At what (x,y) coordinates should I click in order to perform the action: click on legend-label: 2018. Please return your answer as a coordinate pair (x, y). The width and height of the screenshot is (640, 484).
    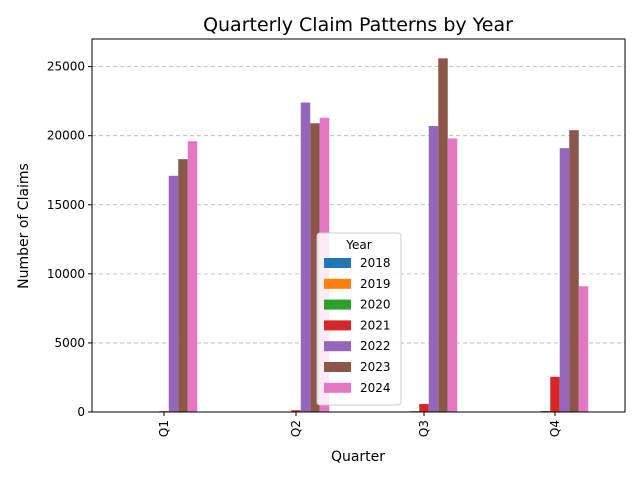
    Looking at the image, I should click on (375, 263).